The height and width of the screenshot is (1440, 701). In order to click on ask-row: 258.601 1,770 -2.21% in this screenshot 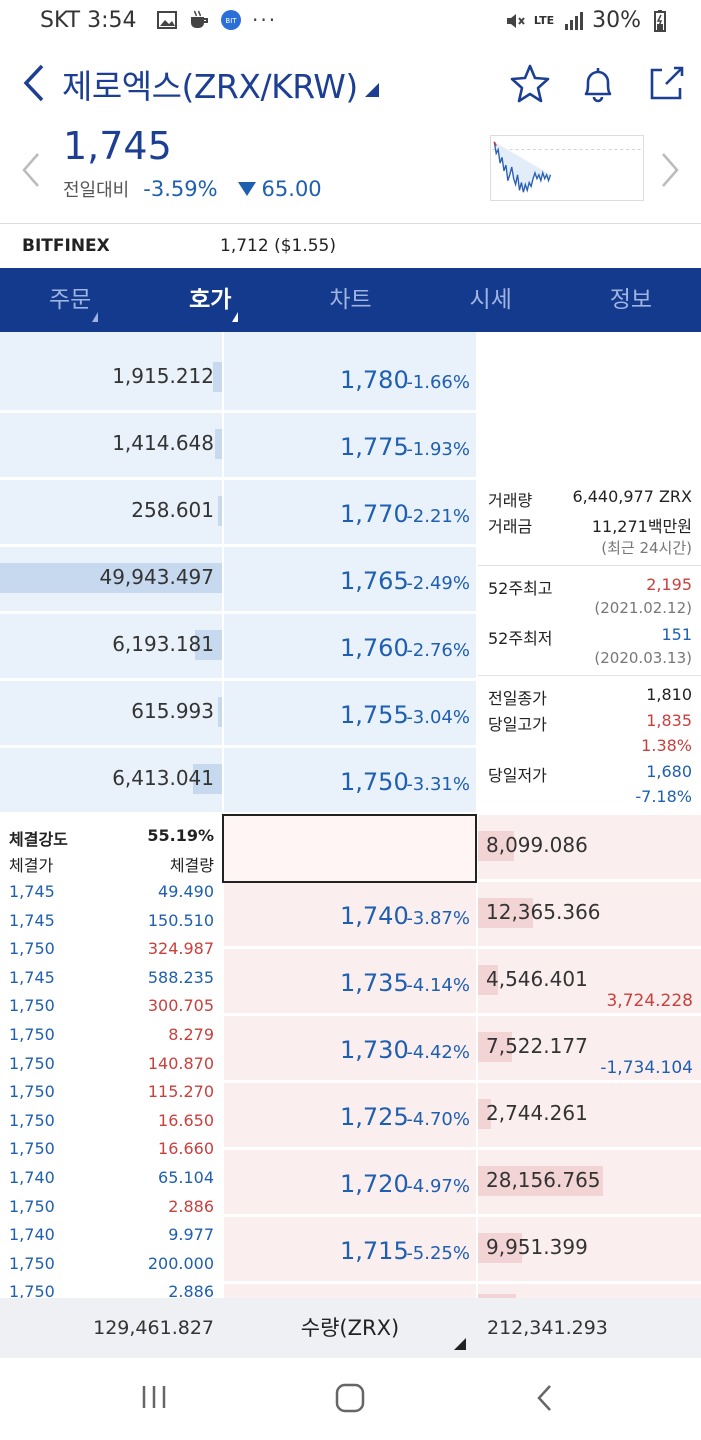, I will do `click(238, 513)`.